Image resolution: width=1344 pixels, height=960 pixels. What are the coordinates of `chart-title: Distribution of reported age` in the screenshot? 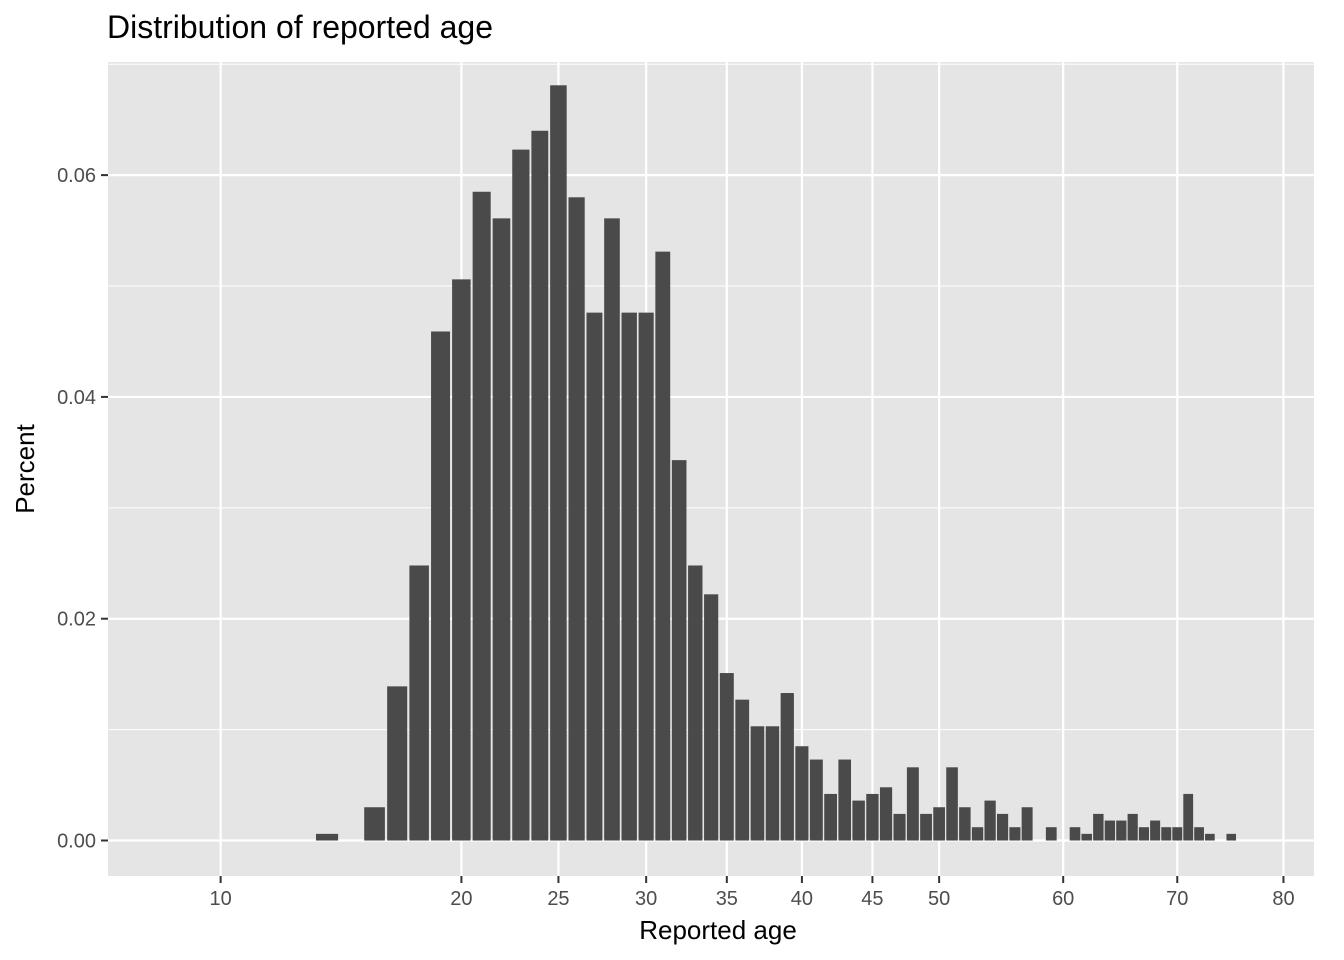 It's located at (300, 27).